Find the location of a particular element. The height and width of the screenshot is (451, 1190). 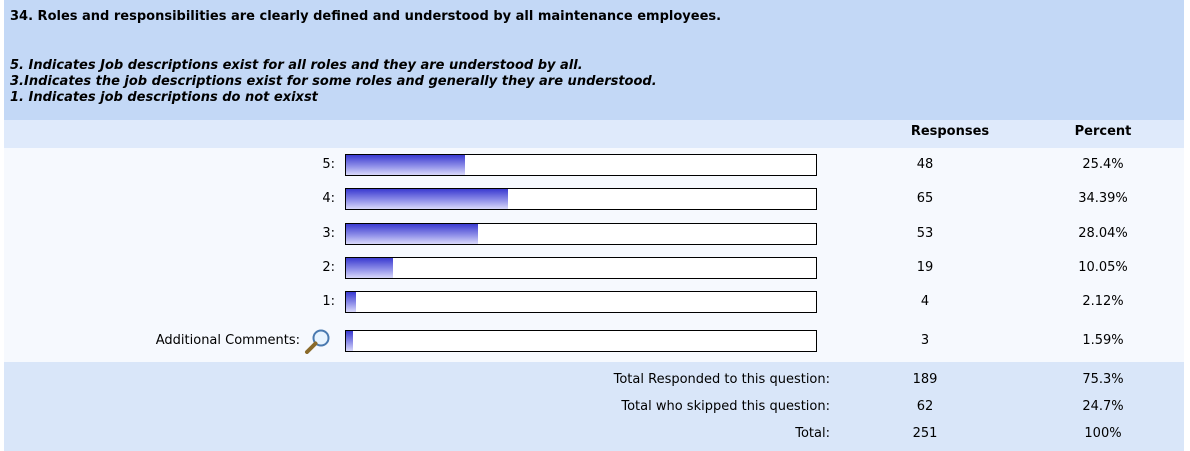

total-percent: 100% is located at coordinates (1103, 433).